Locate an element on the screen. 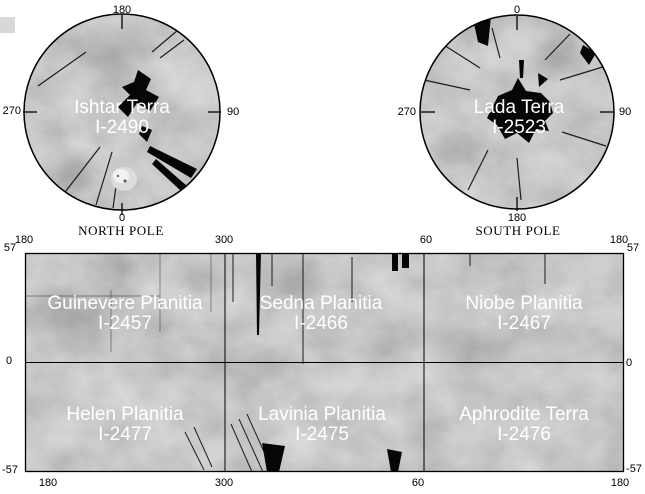 The height and width of the screenshot is (494, 645). quad-name: Aphrodite Terra is located at coordinates (524, 414).